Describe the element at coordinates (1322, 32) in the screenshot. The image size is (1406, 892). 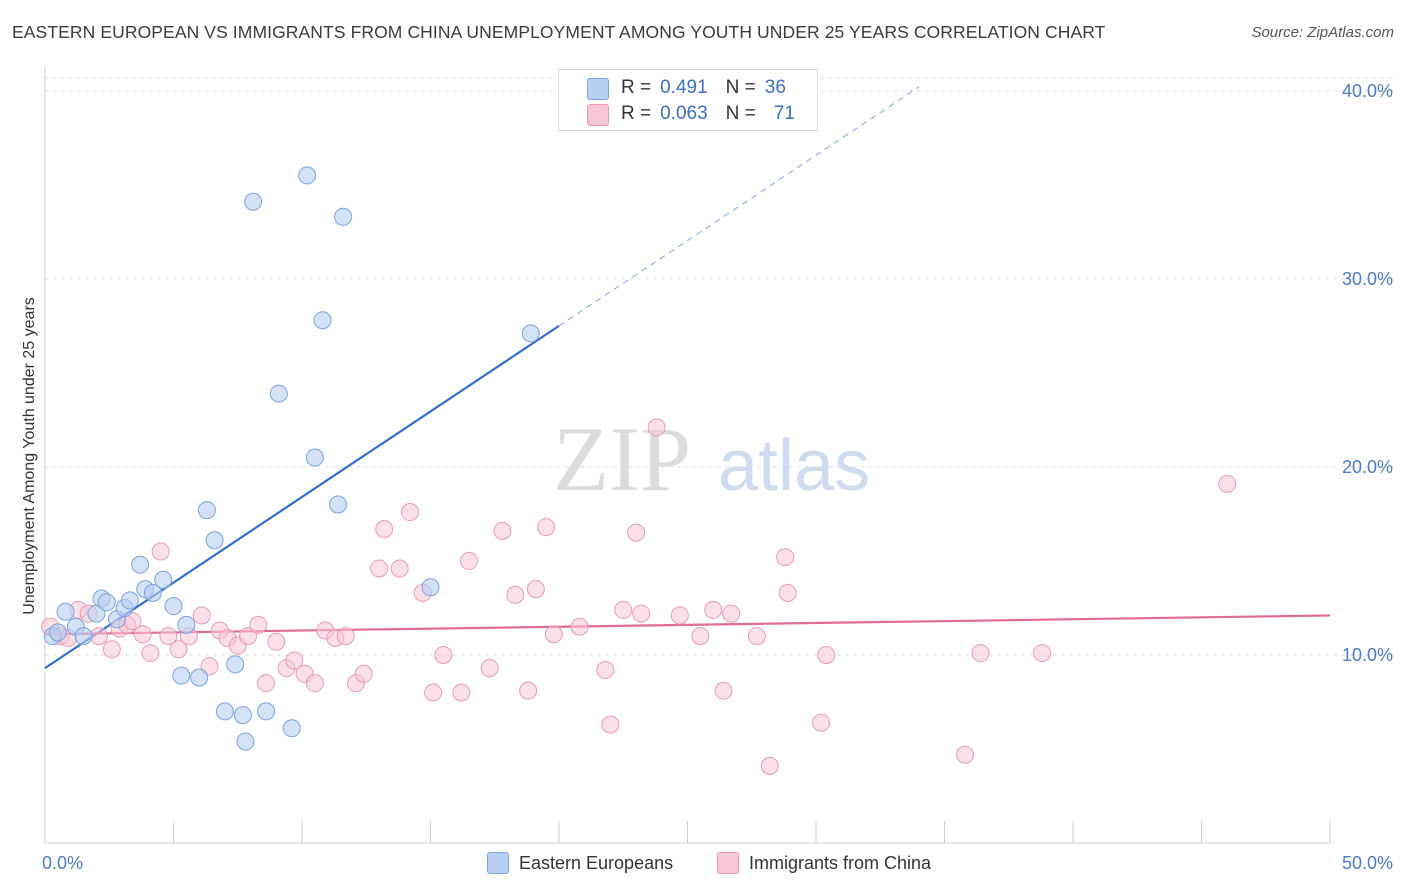
I see `source-label: Source: ZipAtlas.com` at that location.